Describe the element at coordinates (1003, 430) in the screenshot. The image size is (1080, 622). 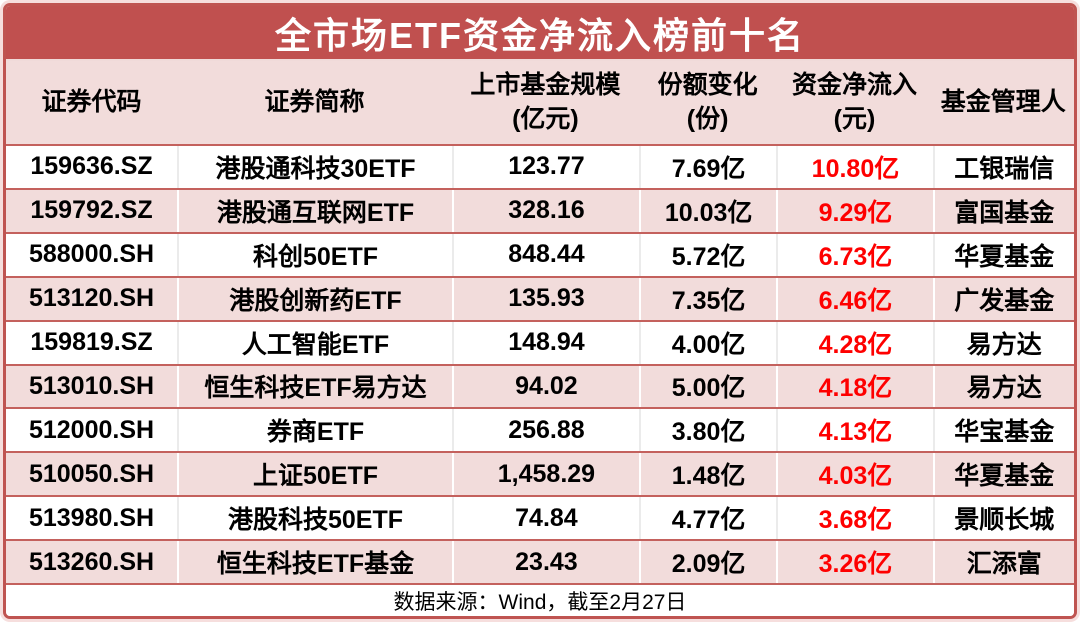
I see `cell-fund-manager: 华宝基金` at that location.